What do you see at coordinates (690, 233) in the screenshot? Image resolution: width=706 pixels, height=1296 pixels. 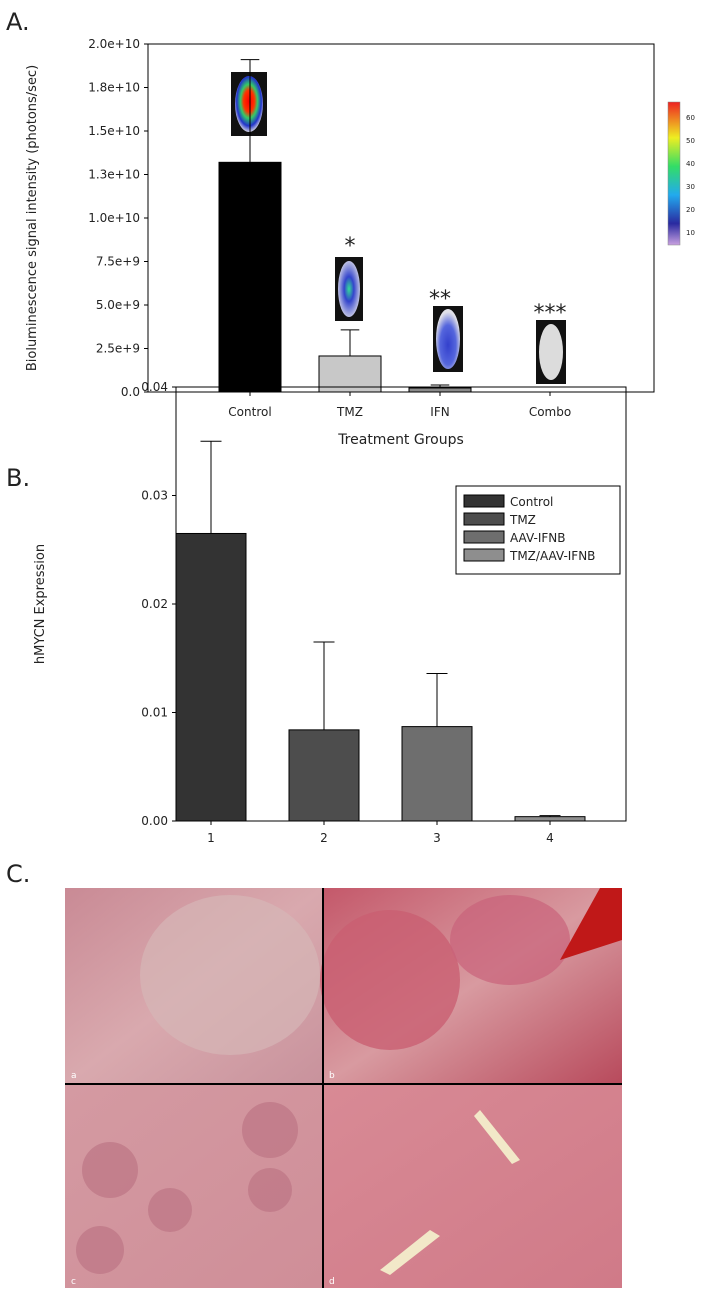 I see `colorbar-label: 10` at bounding box center [690, 233].